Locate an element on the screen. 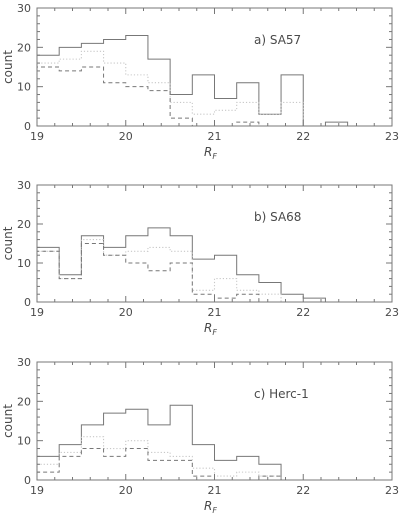  panel-a-y-tick-label: 20 is located at coordinates (24, 47).